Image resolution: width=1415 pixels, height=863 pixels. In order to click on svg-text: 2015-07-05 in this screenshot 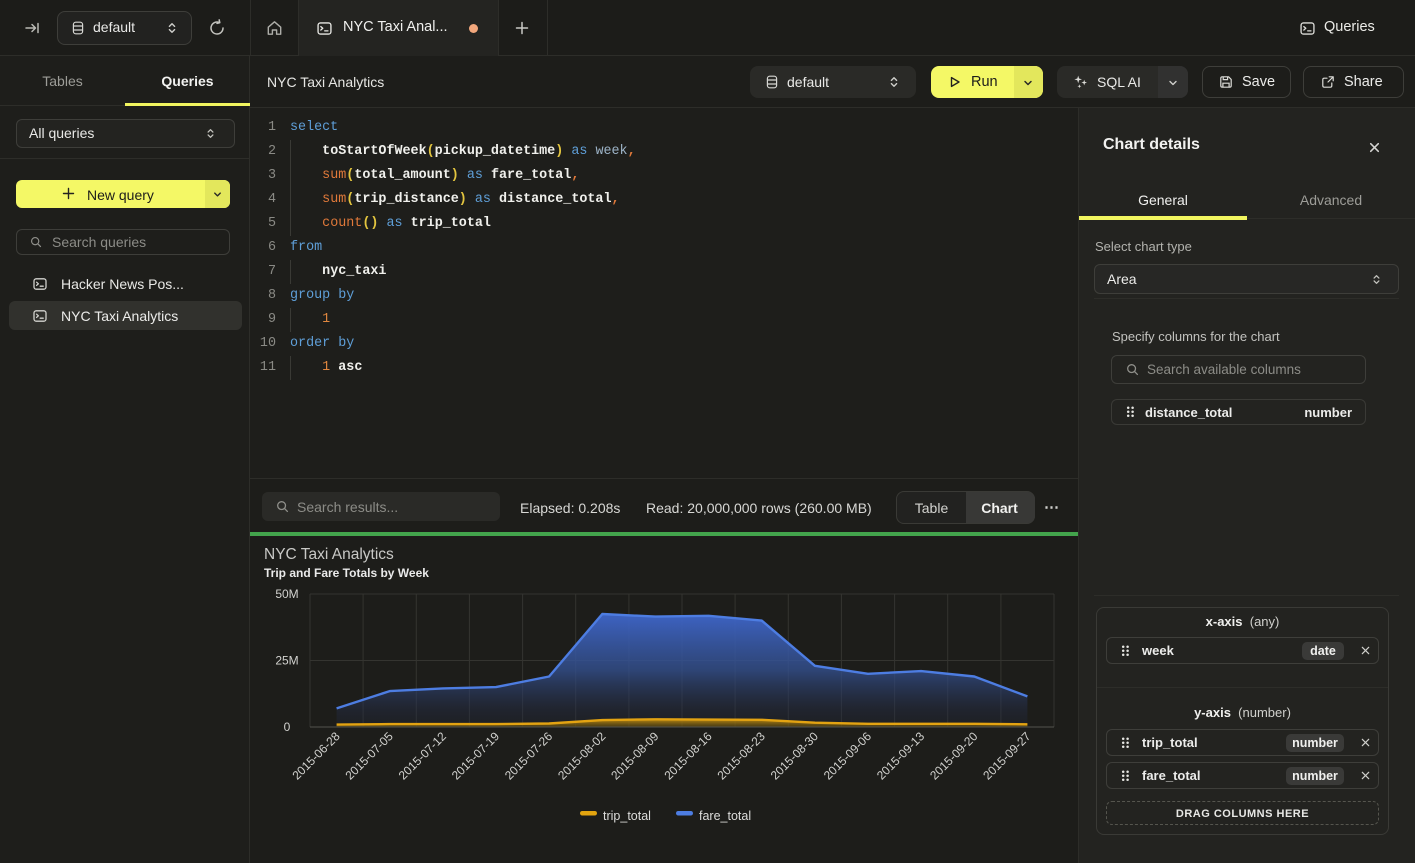, I will do `click(370, 756)`.